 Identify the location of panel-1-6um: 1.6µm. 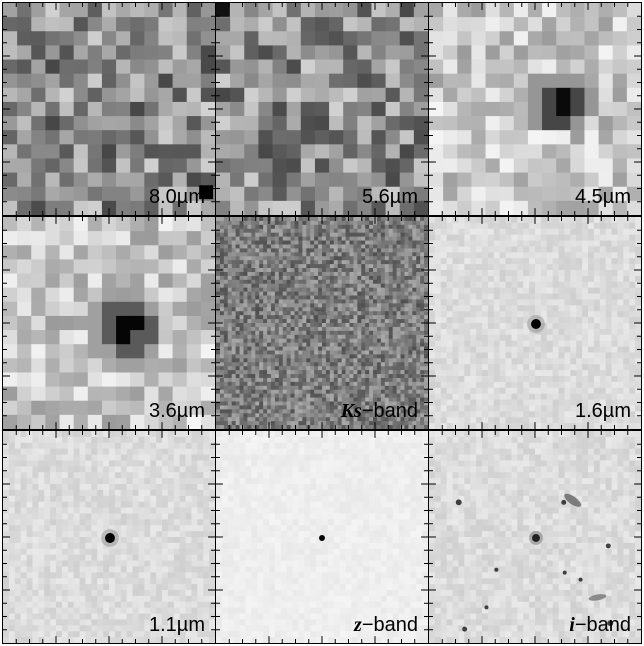
(535, 323).